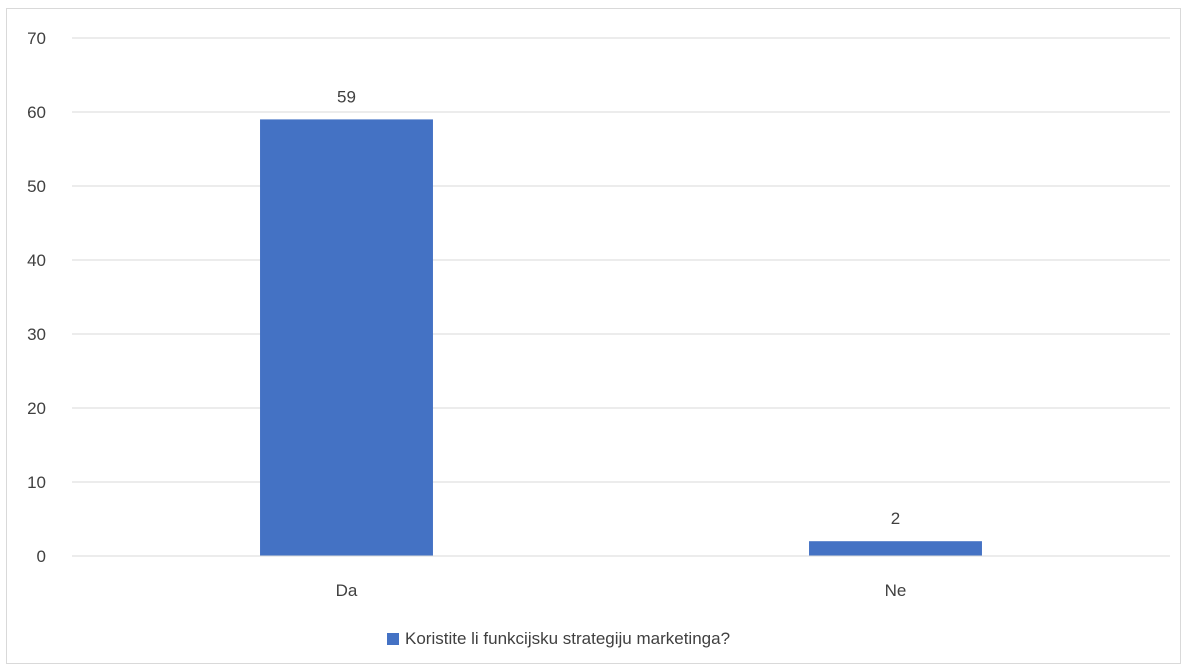  What do you see at coordinates (36, 186) in the screenshot?
I see `y-tick-label: 50` at bounding box center [36, 186].